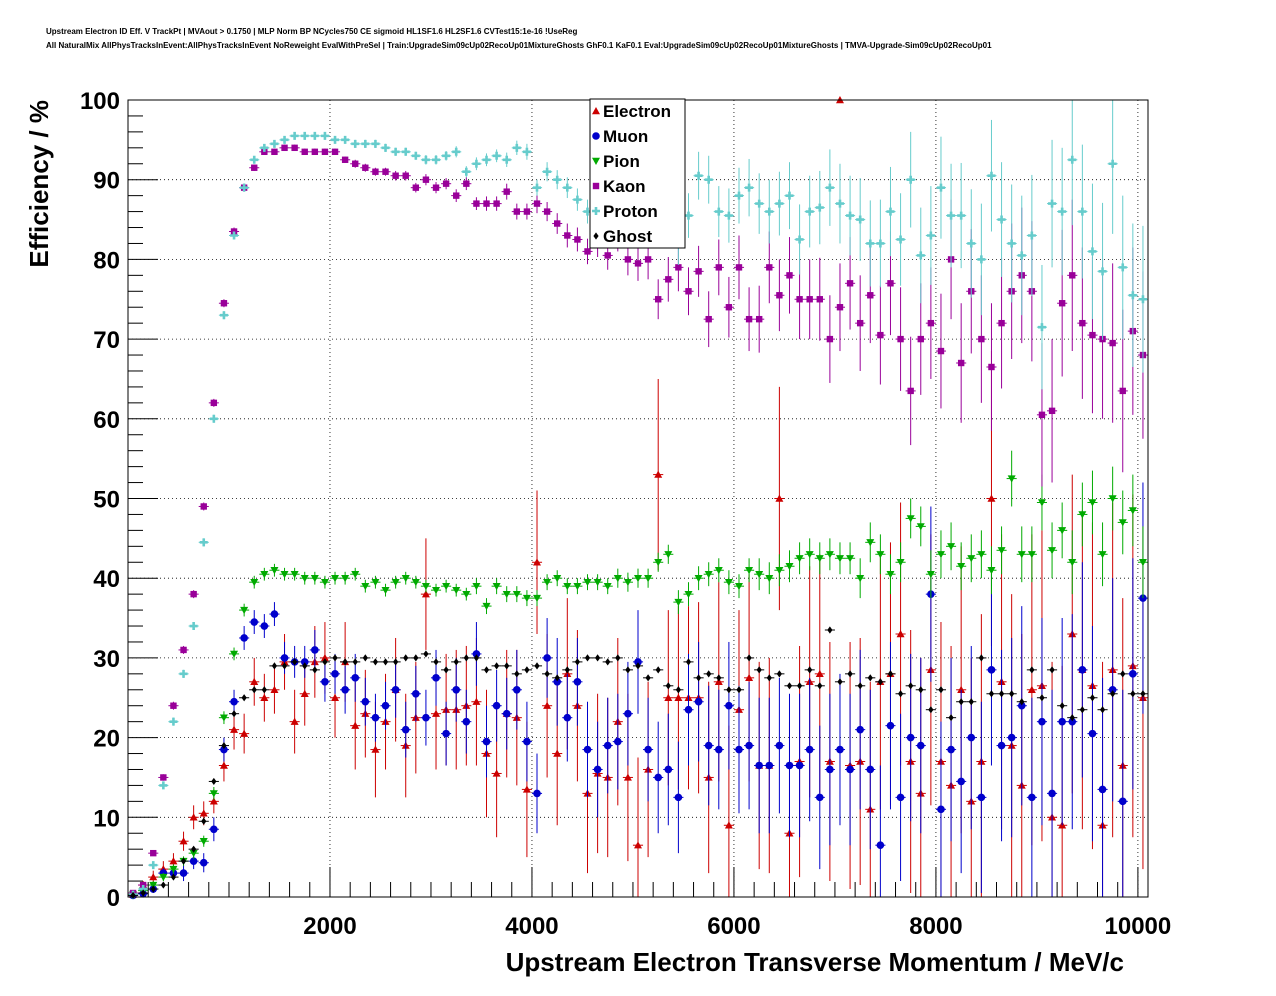  What do you see at coordinates (637, 173) in the screenshot?
I see `legend: Electron Muon Pion Kaon Proton Ghost` at bounding box center [637, 173].